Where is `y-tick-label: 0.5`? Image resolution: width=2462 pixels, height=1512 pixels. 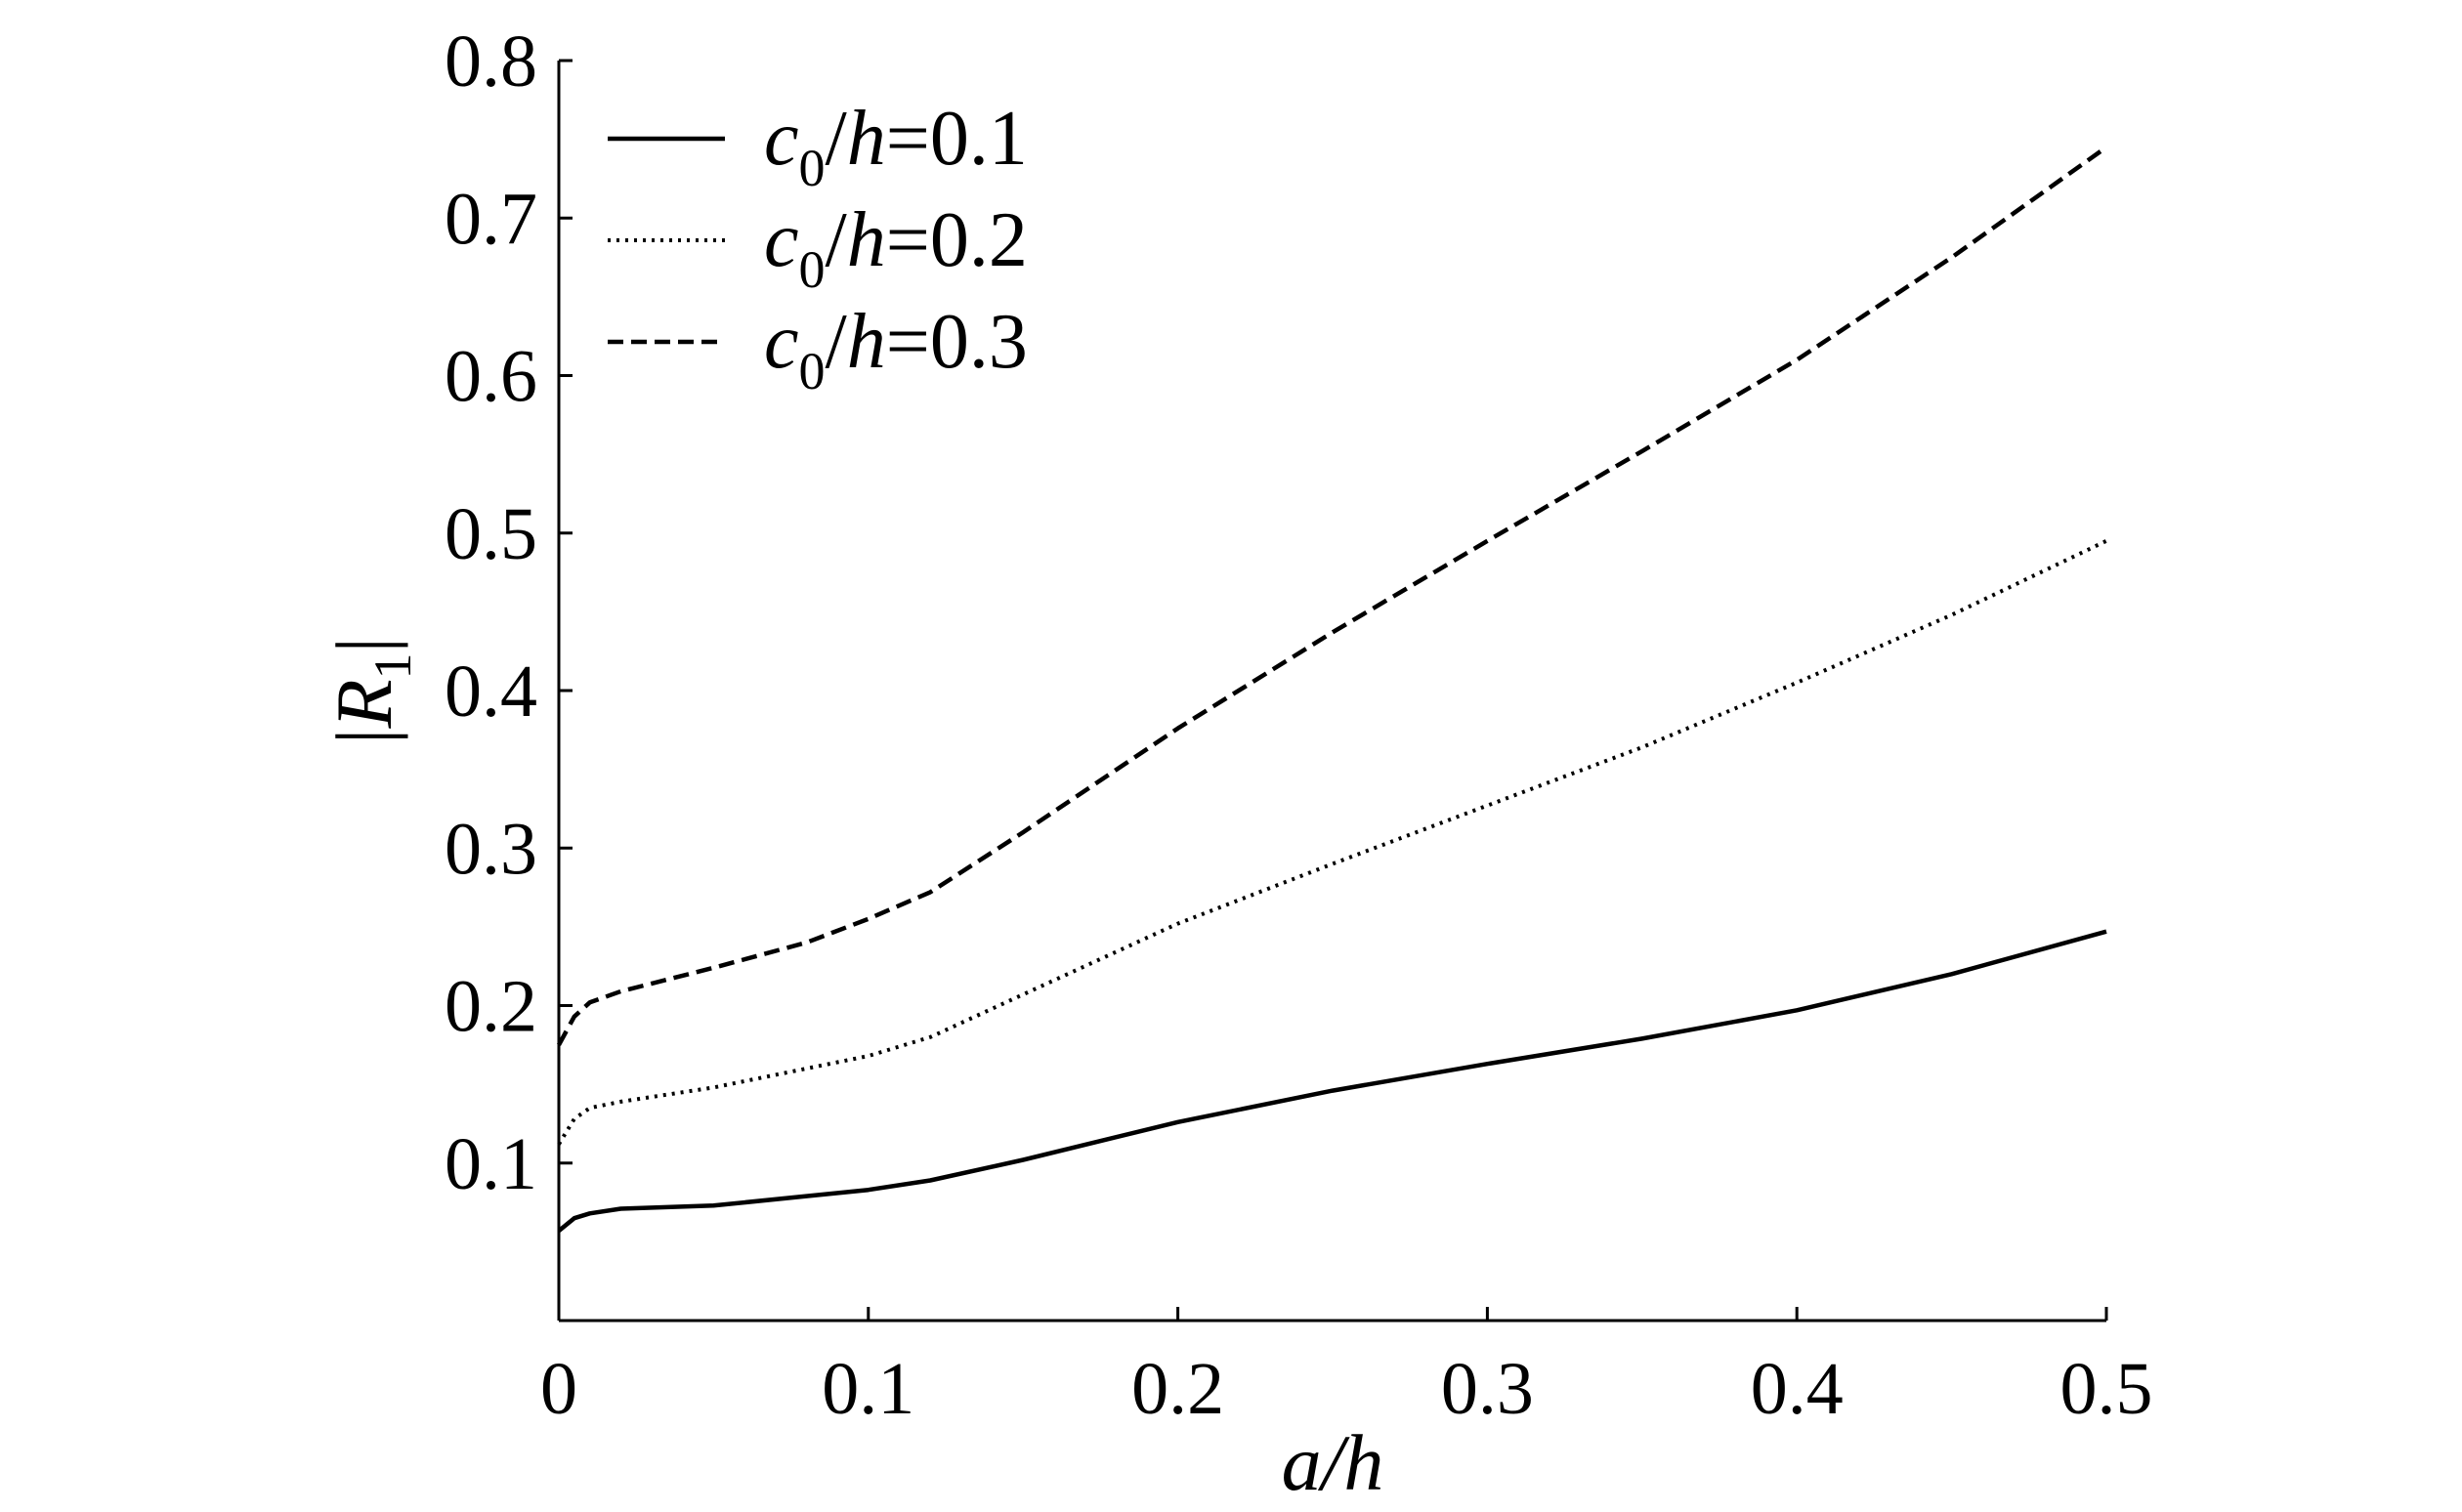 y-tick-label: 0.5 is located at coordinates (491, 534).